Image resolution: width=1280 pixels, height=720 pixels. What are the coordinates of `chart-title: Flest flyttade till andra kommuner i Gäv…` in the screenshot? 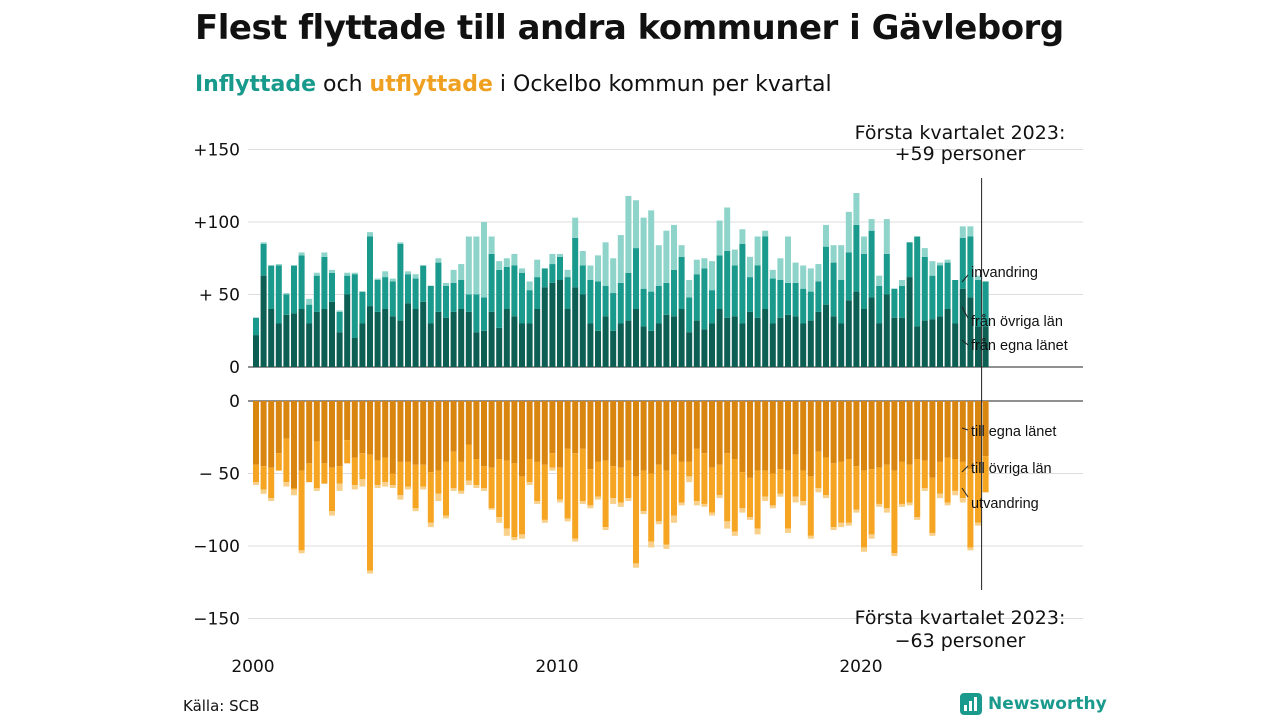 It's located at (629, 28).